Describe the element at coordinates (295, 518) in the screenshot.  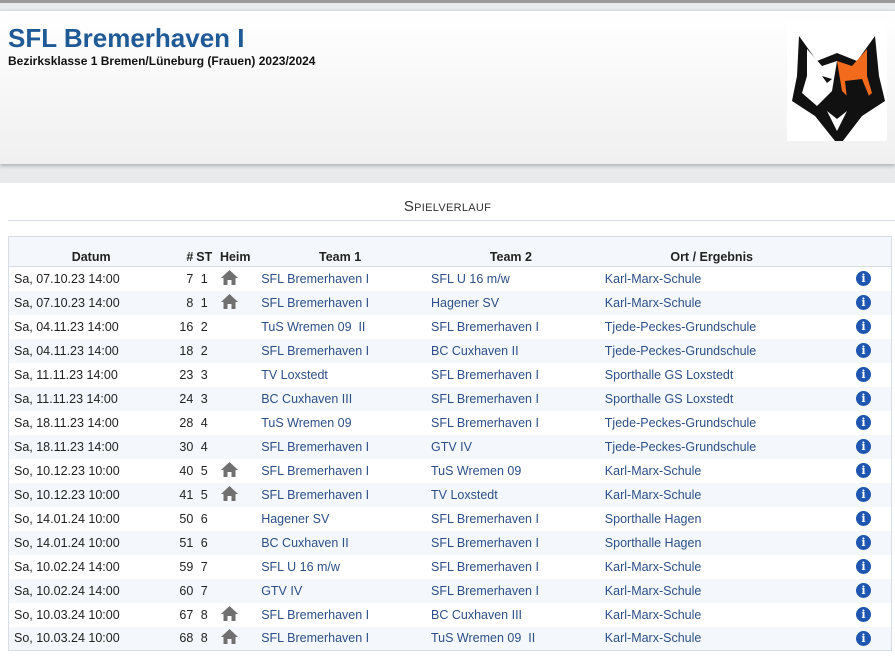
I see `team1-link: Hagener SV` at that location.